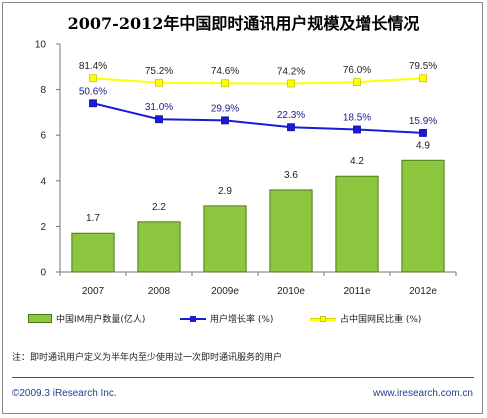  Describe the element at coordinates (40, 318) in the screenshot. I see `legend-bar-swatch` at that location.